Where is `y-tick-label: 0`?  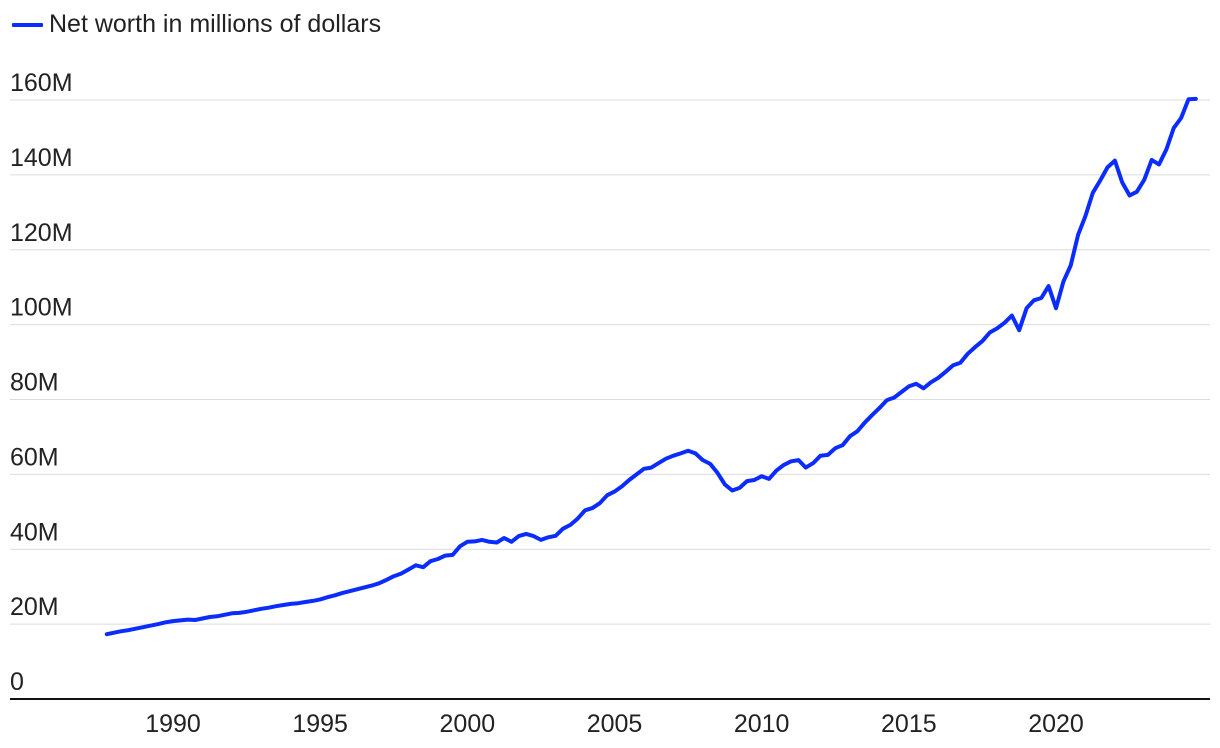 y-tick-label: 0 is located at coordinates (17, 682).